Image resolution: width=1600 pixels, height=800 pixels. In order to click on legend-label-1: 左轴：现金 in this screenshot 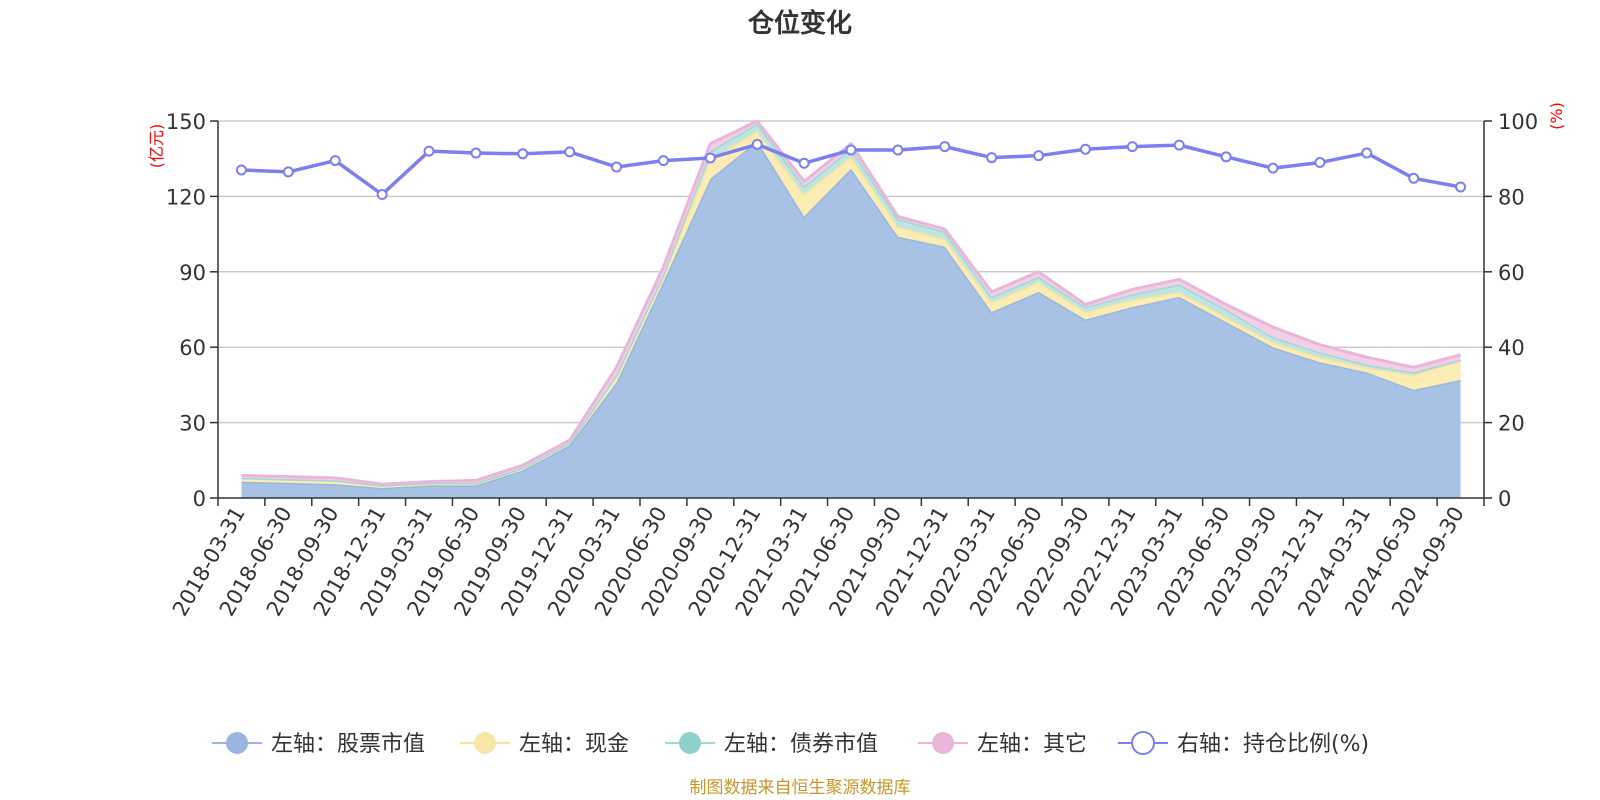, I will do `click(574, 744)`.